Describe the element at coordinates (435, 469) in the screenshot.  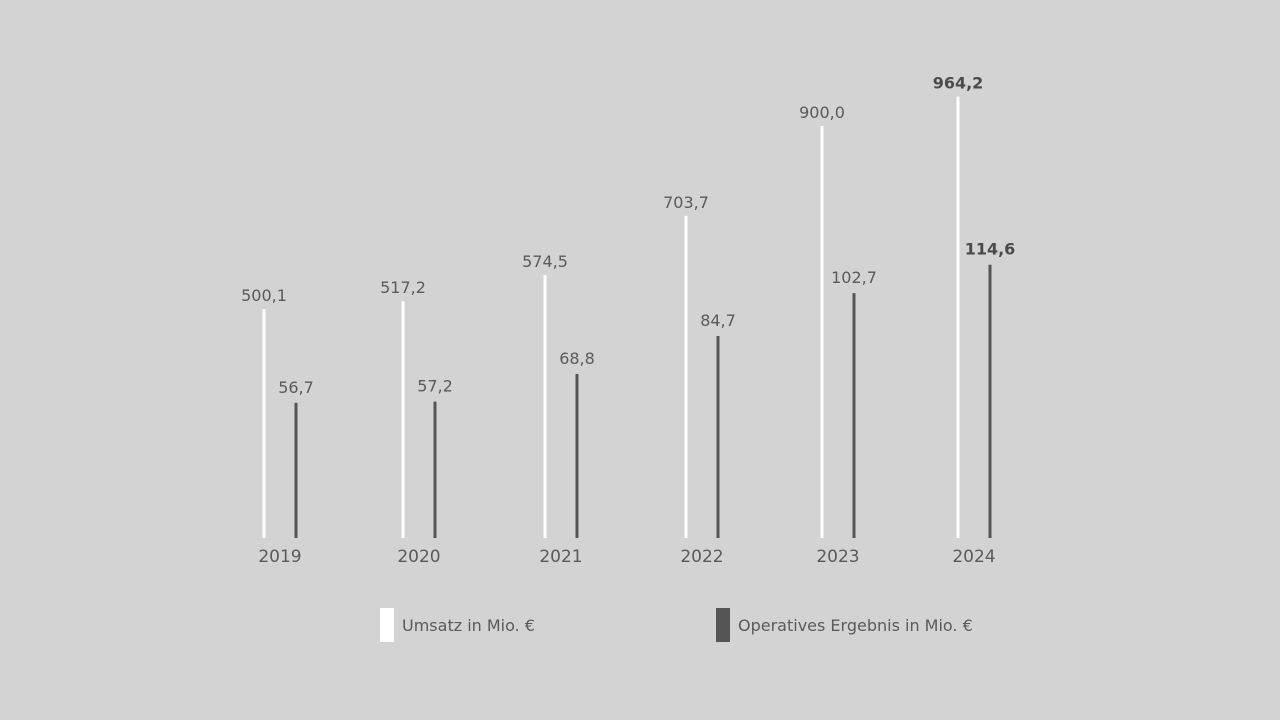
I see `bar-ergebnis-2020` at that location.